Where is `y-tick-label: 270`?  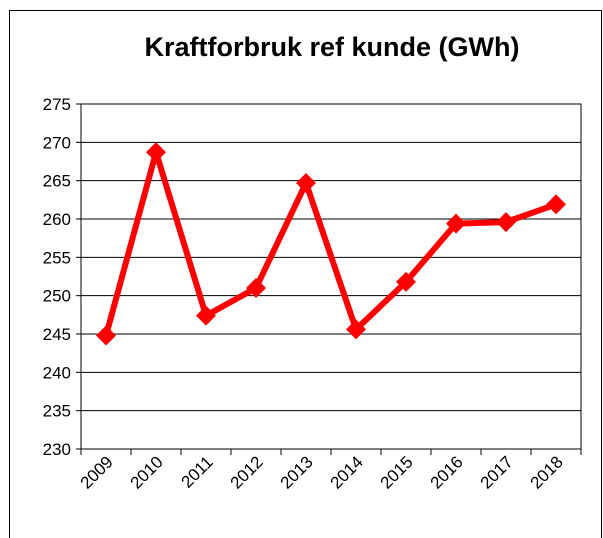
y-tick-label: 270 is located at coordinates (57, 142).